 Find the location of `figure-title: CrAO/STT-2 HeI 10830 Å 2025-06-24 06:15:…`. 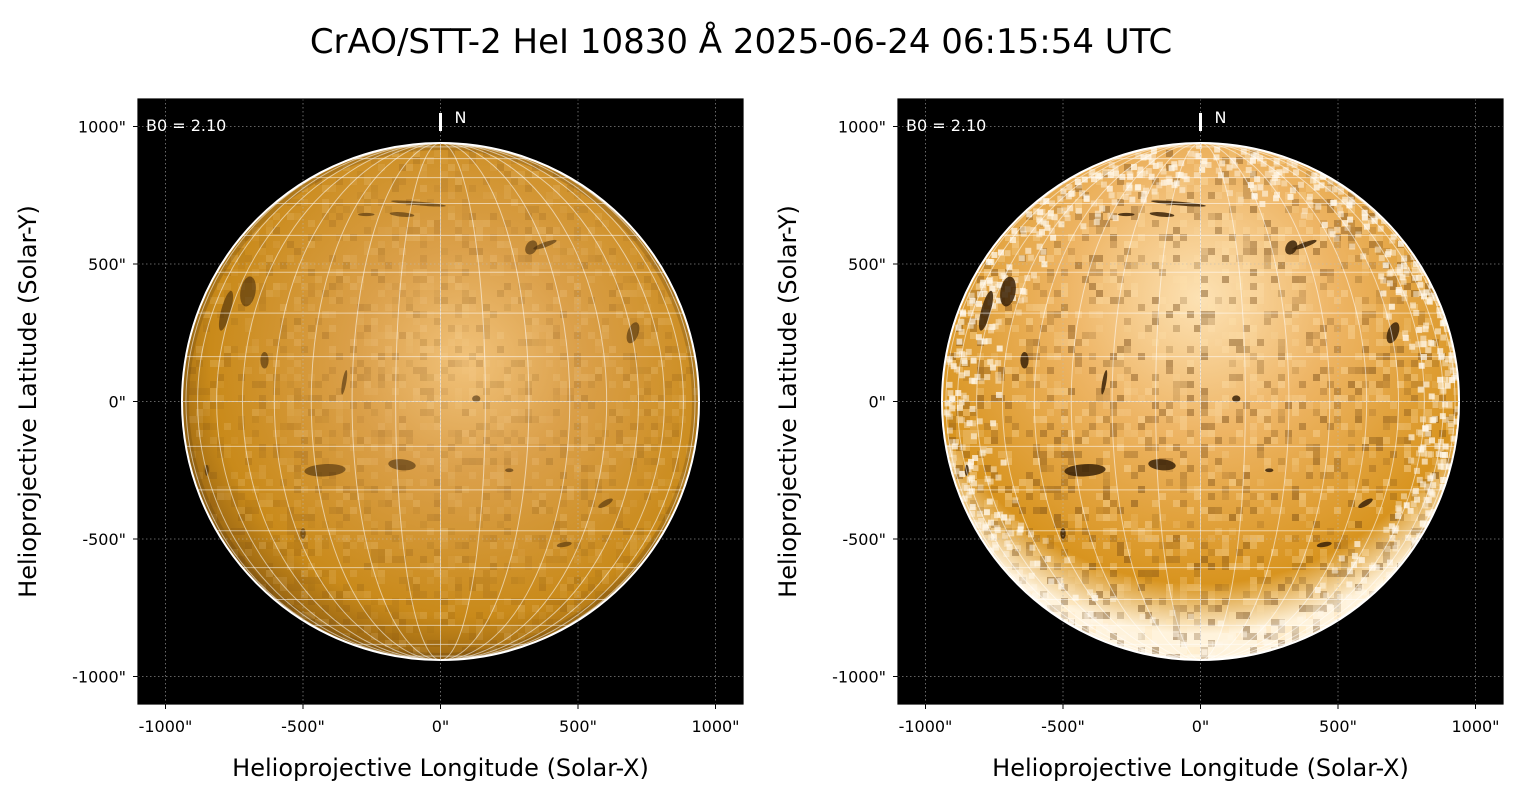

figure-title: CrAO/STT-2 HeI 10830 Å 2025-06-24 06:15:… is located at coordinates (741, 41).